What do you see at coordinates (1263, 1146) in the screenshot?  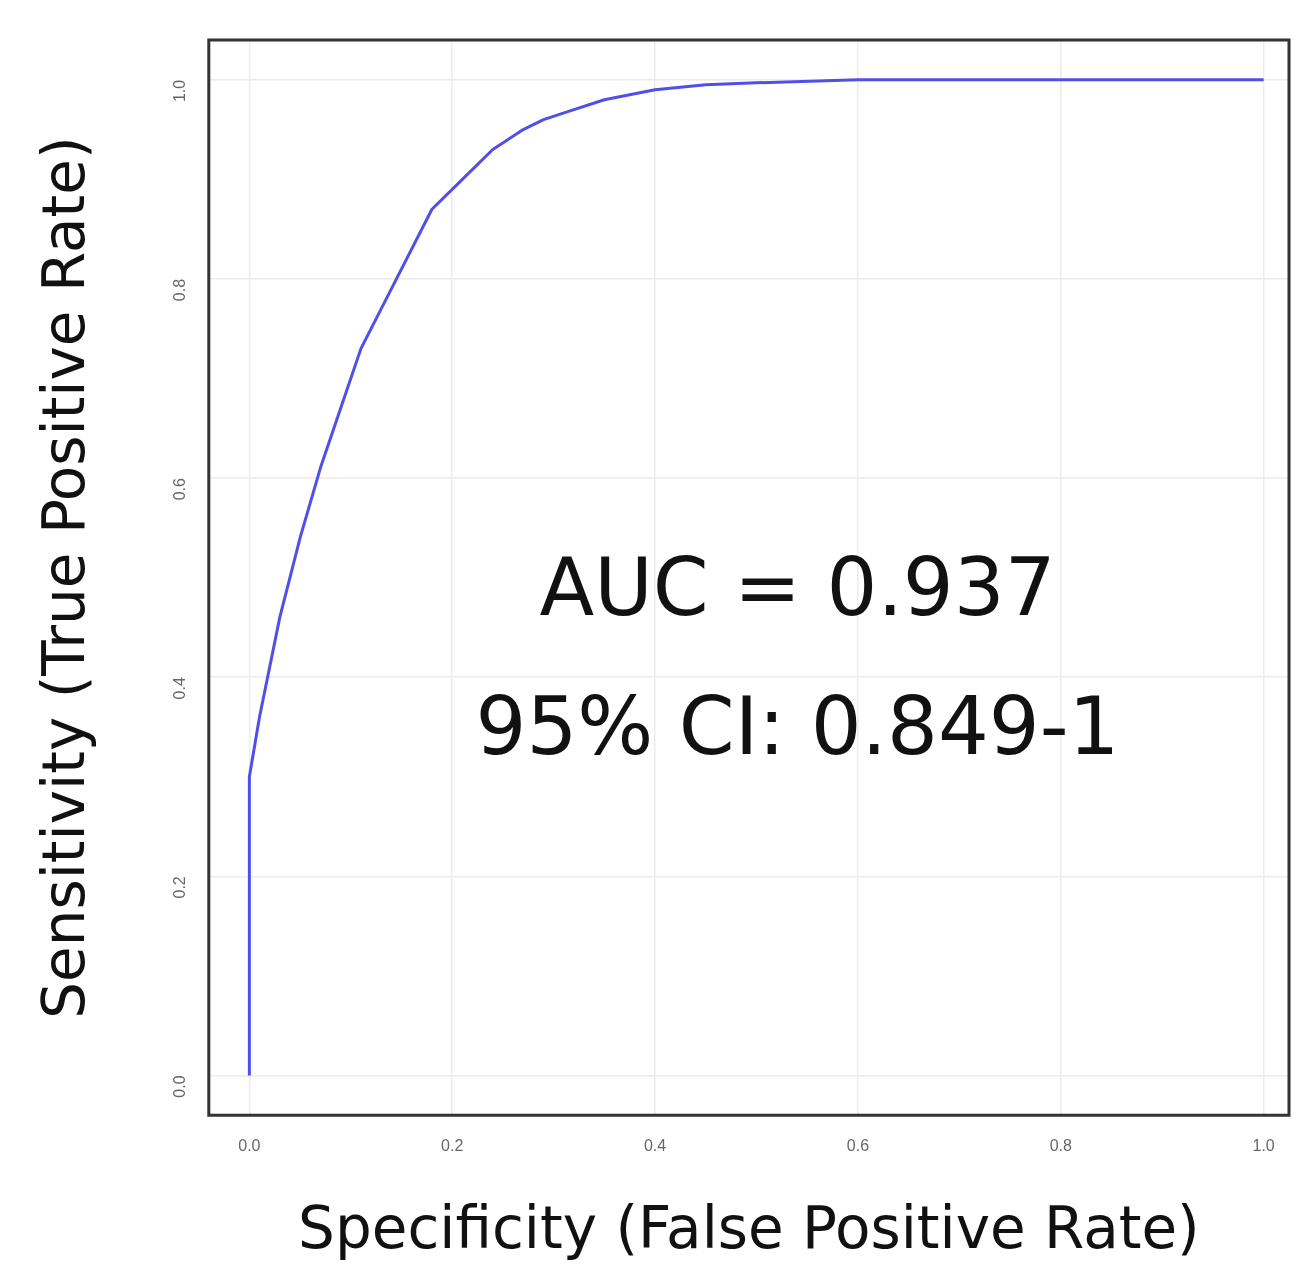 I see `x-tick-label: 1.0` at bounding box center [1263, 1146].